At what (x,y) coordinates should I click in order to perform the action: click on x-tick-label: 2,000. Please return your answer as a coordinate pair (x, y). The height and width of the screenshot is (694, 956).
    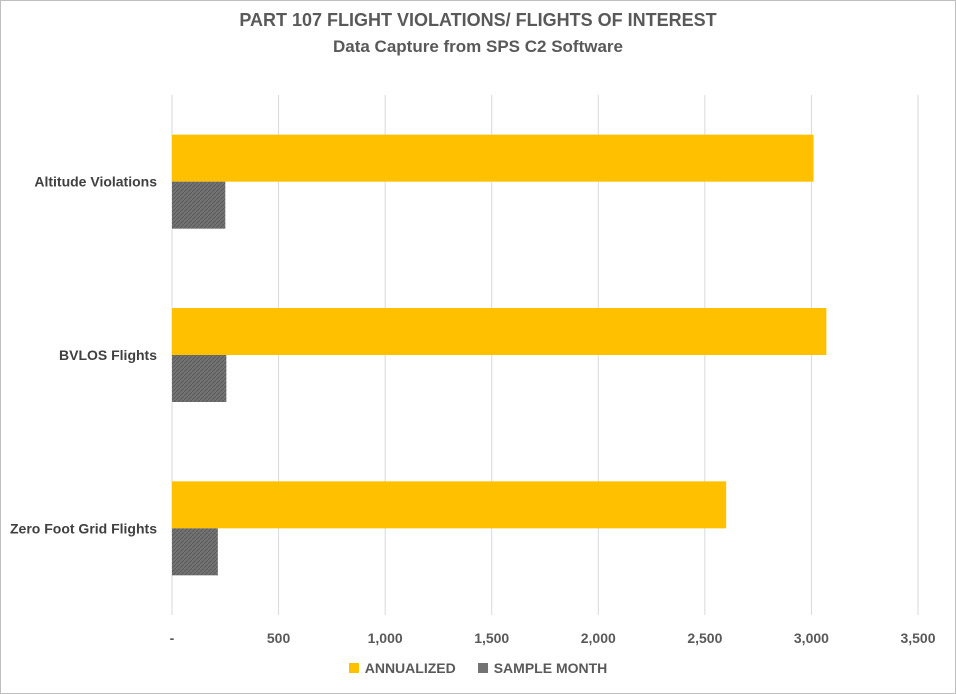
    Looking at the image, I should click on (598, 638).